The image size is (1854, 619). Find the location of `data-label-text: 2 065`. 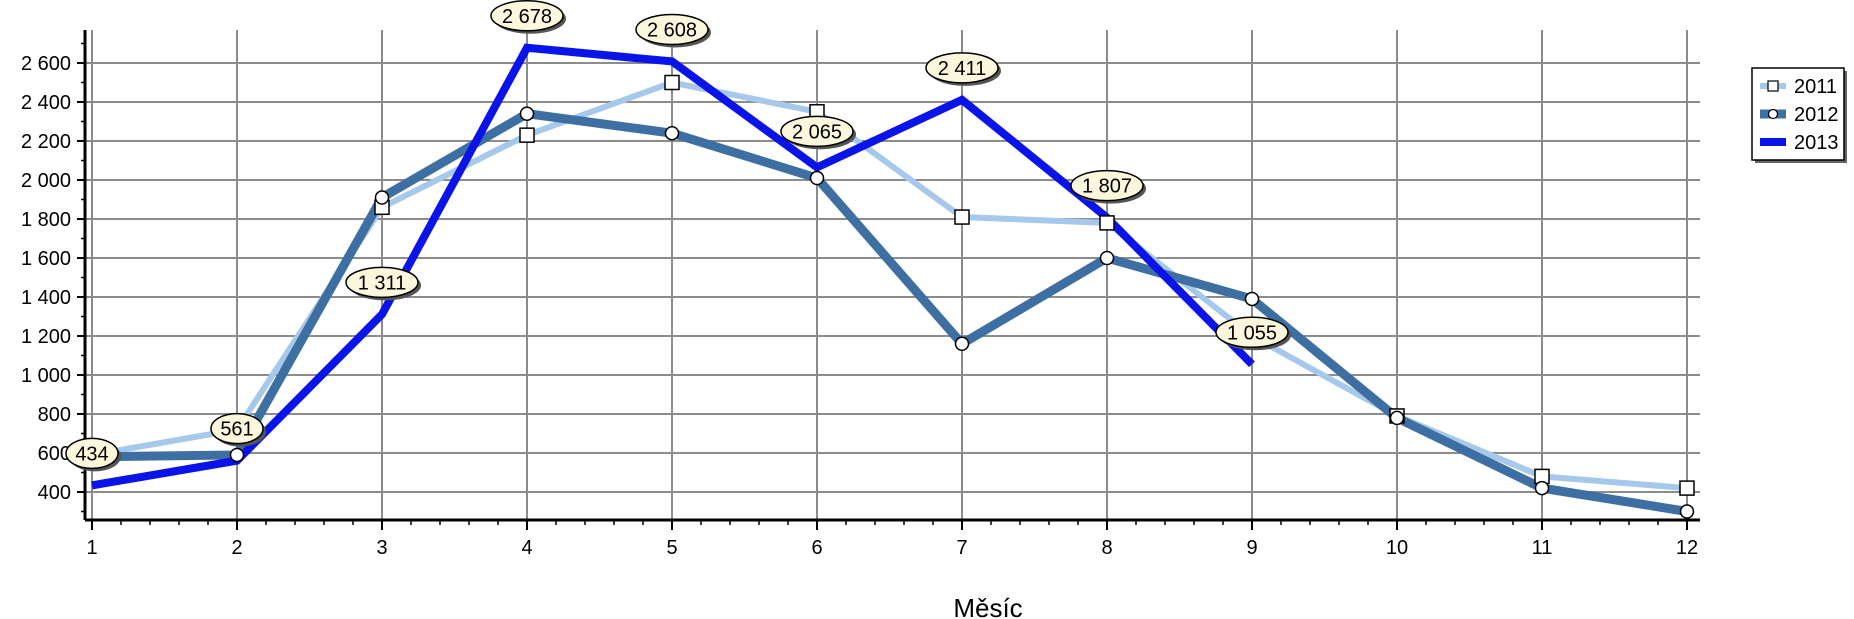

data-label-text: 2 065 is located at coordinates (817, 132).